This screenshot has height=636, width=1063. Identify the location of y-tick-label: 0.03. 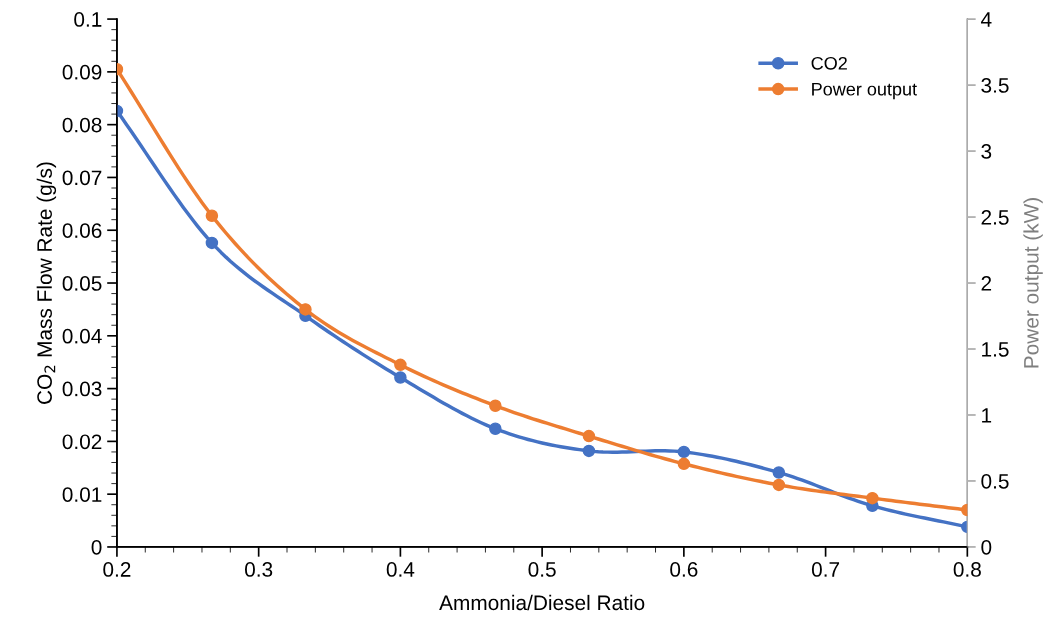
(82, 389).